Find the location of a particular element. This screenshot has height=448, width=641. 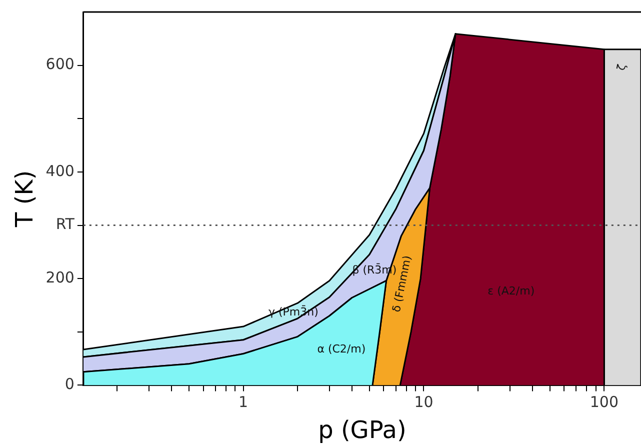

y-tick-label: 200 is located at coordinates (60, 277).